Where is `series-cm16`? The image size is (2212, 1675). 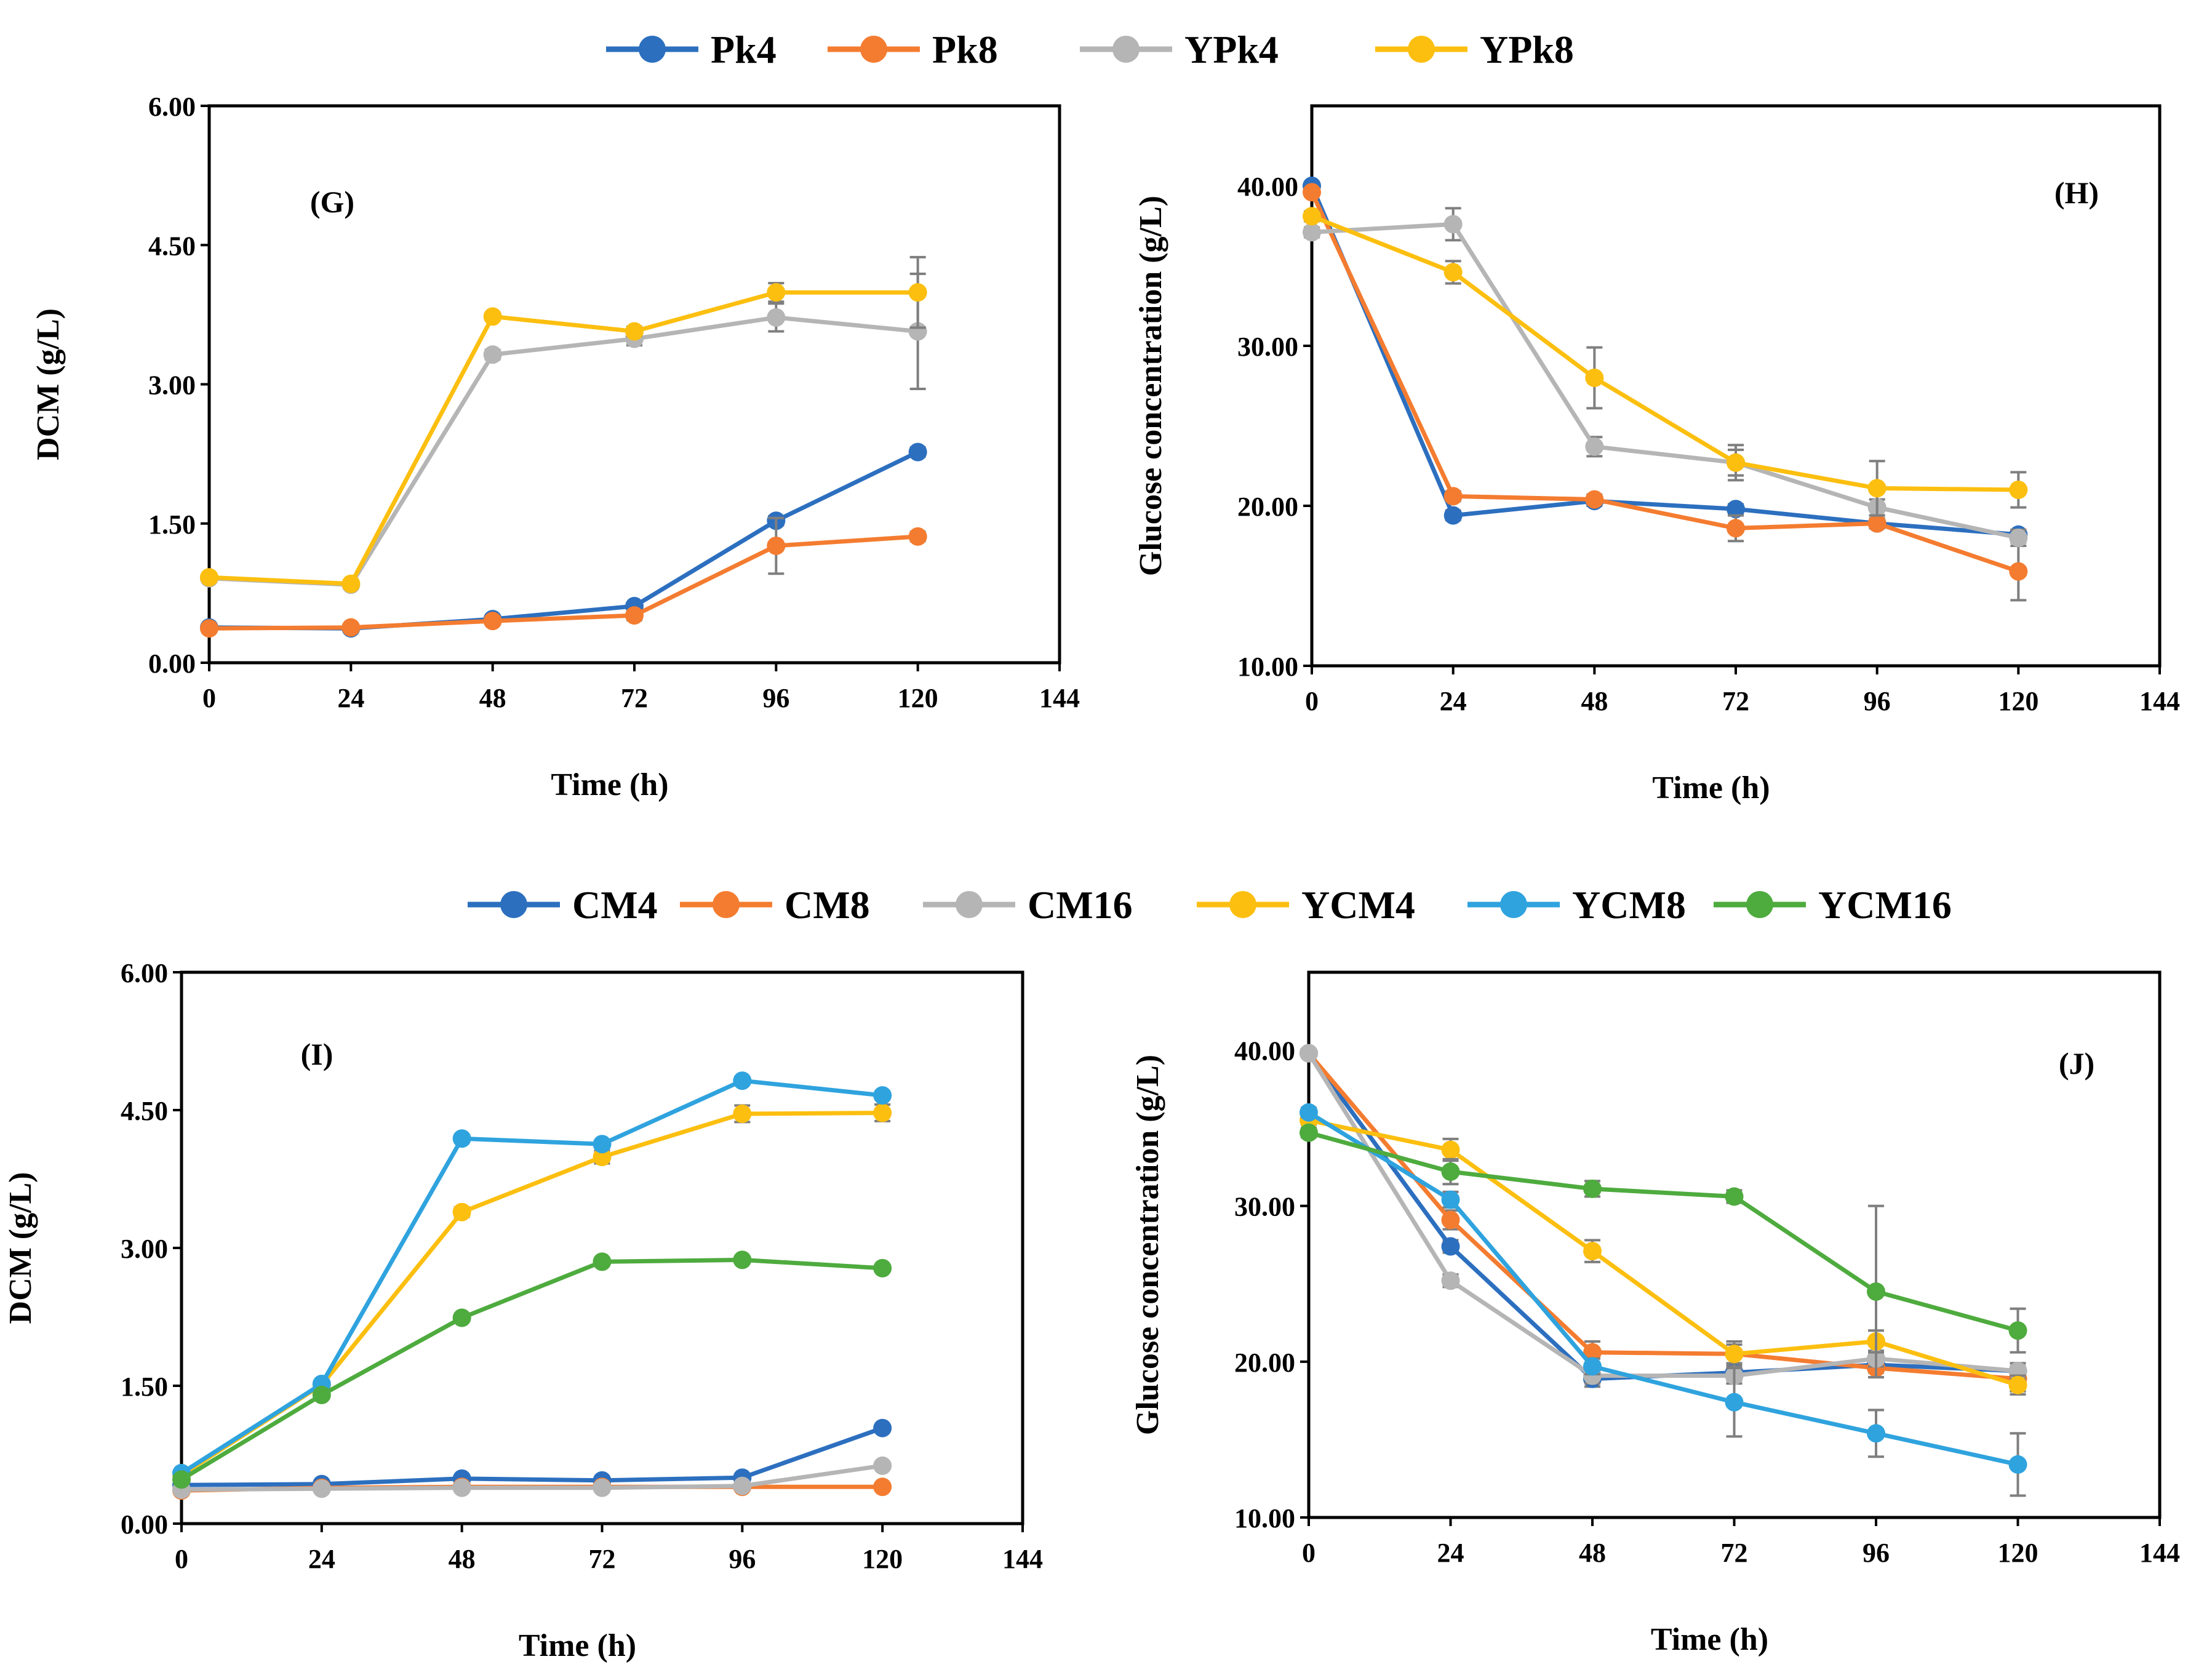 series-cm16 is located at coordinates (1663, 1214).